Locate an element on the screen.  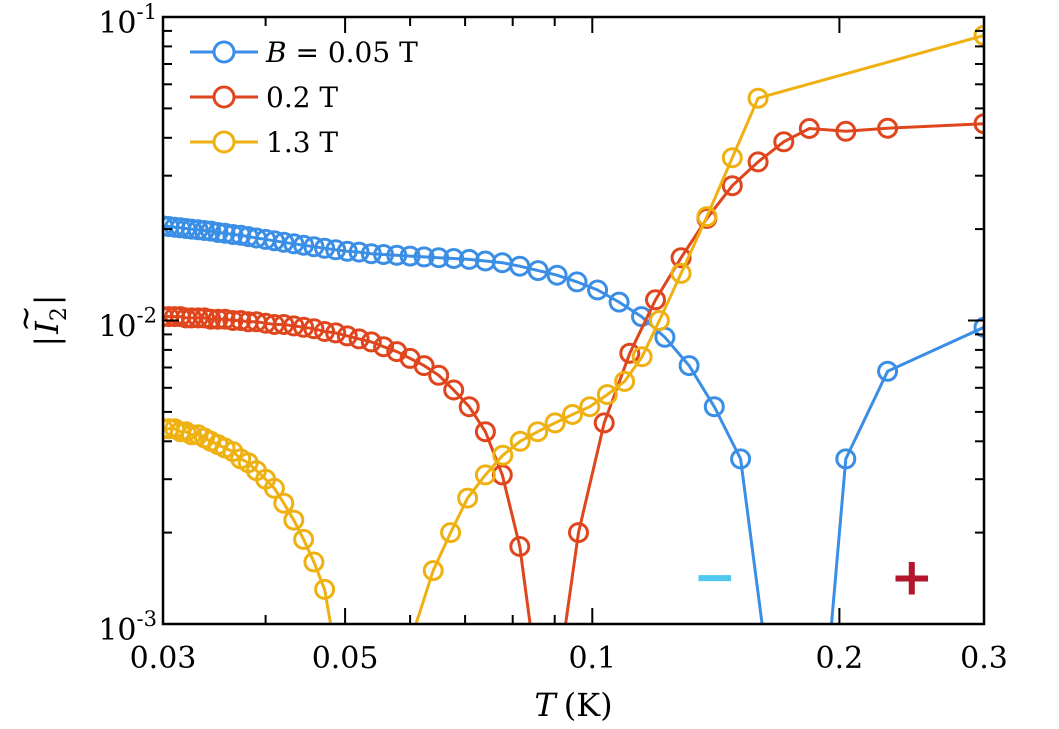
x-tick-label-4: 0.2 is located at coordinates (840, 658).